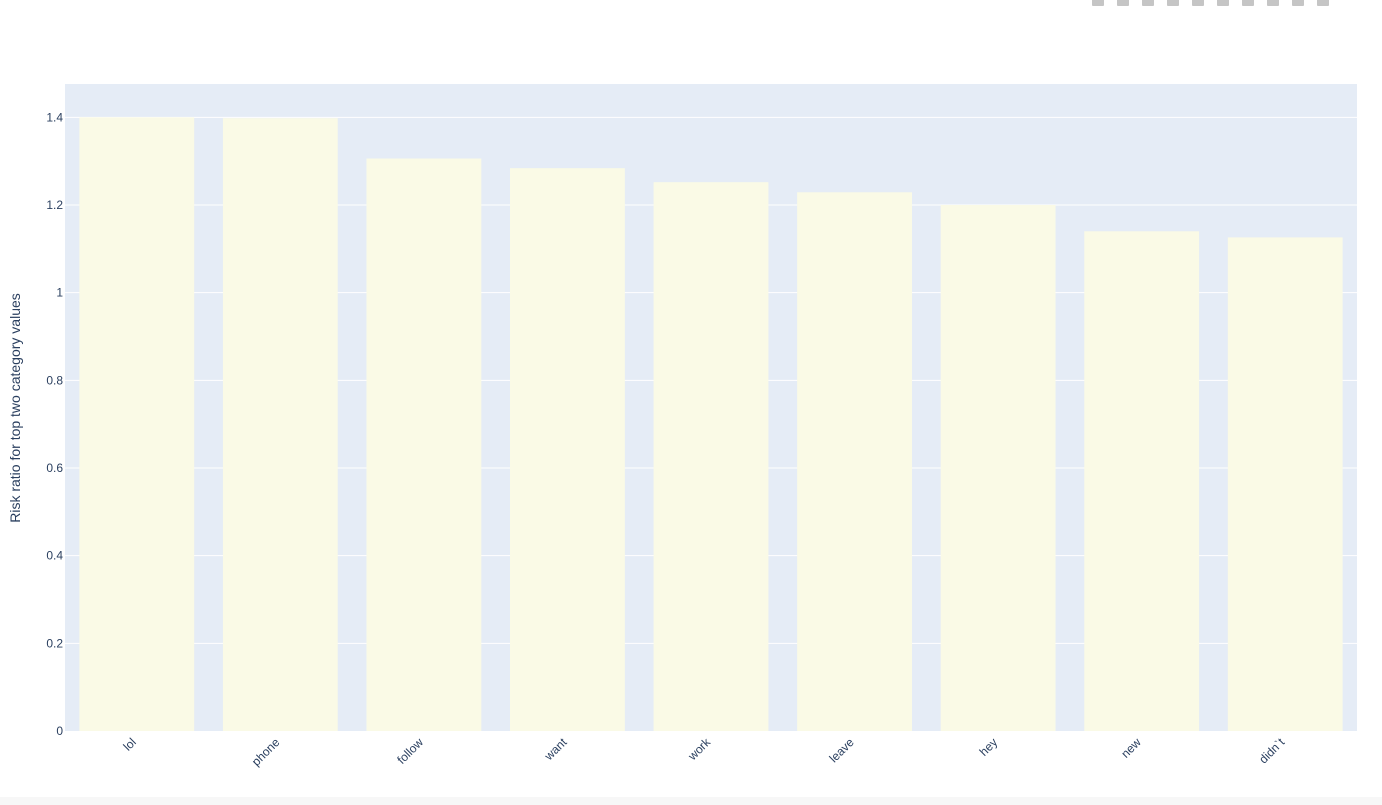  Describe the element at coordinates (54, 643) in the screenshot. I see `y-tick-label: 0.2` at that location.